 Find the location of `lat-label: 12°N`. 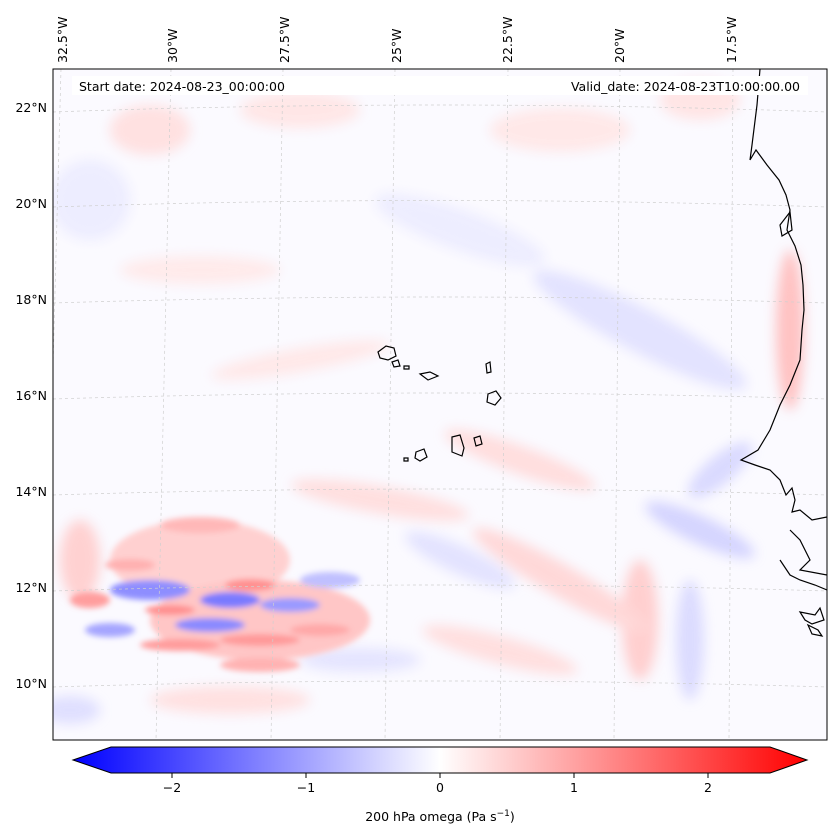

lat-label: 12°N is located at coordinates (31, 587).